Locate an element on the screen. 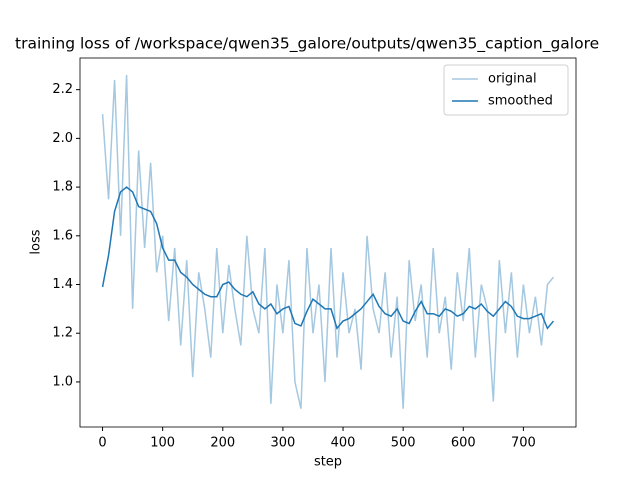  x-tick-label: 400 is located at coordinates (343, 443).